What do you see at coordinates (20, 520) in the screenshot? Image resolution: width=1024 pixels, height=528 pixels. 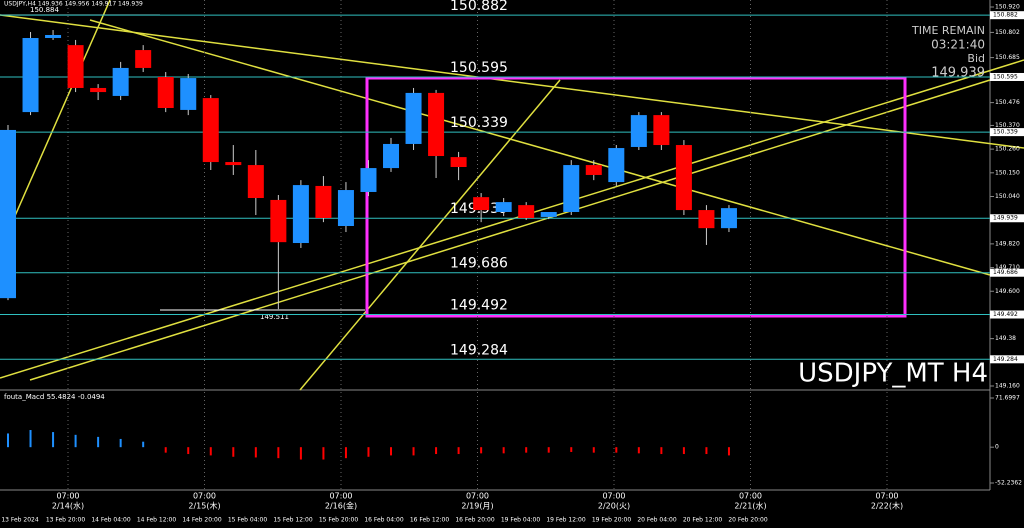 I see `time-label: 13 Feb 2024` at bounding box center [20, 520].